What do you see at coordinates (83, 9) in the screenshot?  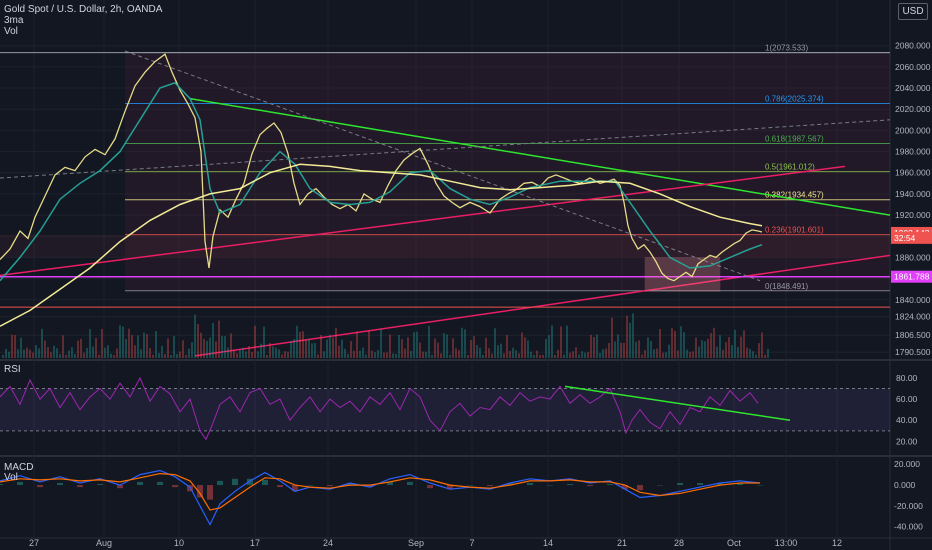 I see `symbol-title: Gold Spot / U.S. Dollar, 2h, OANDA` at bounding box center [83, 9].